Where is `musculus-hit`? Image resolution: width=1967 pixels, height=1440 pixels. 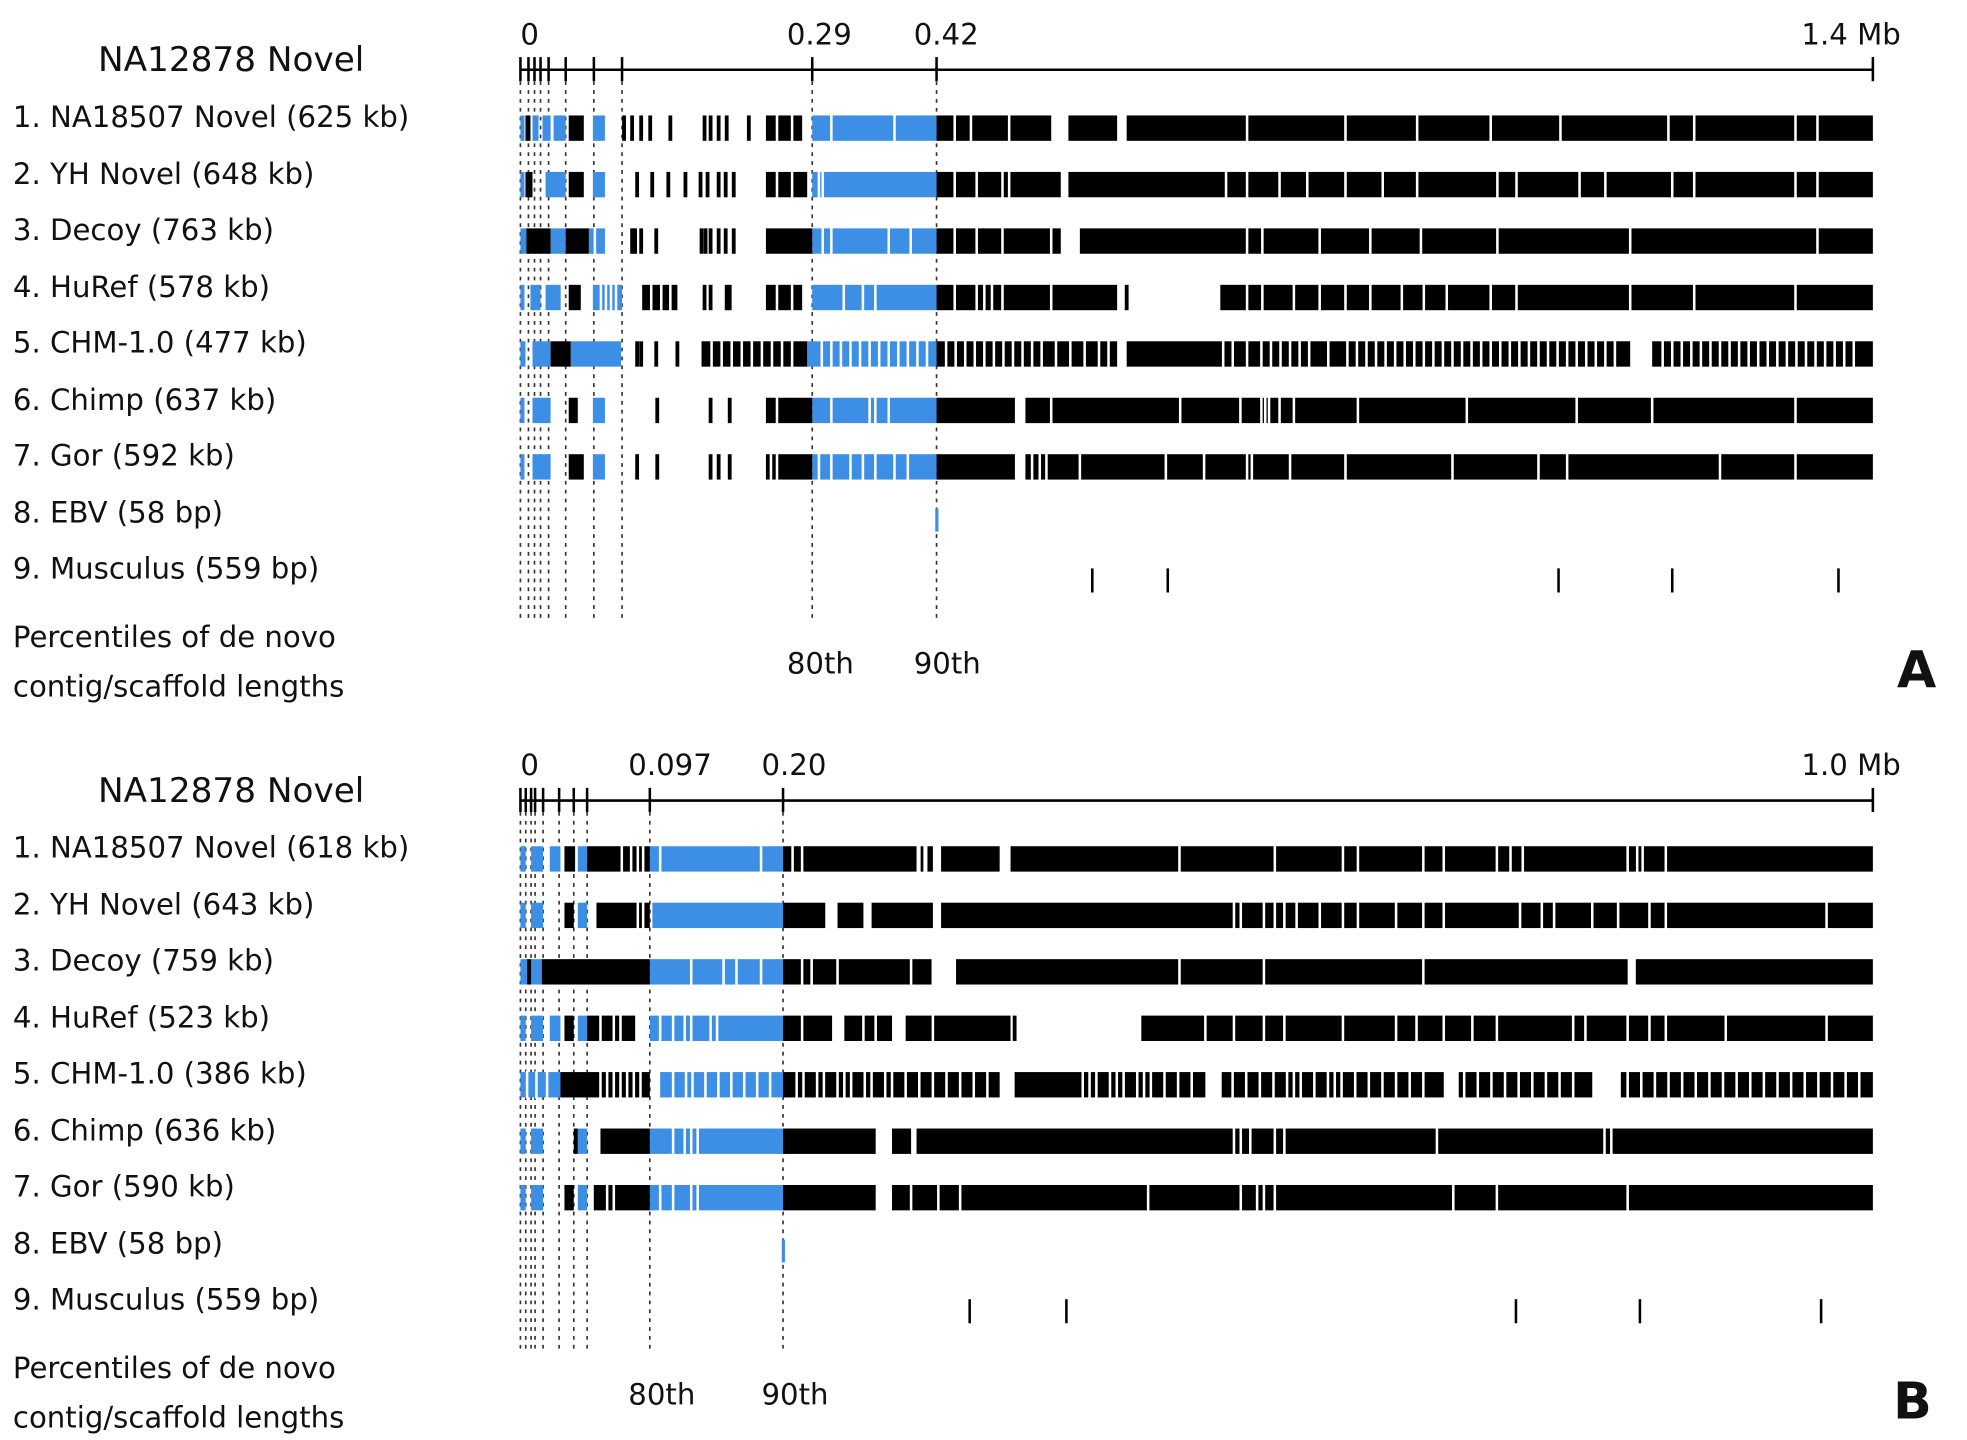
musculus-hit is located at coordinates (1092, 580).